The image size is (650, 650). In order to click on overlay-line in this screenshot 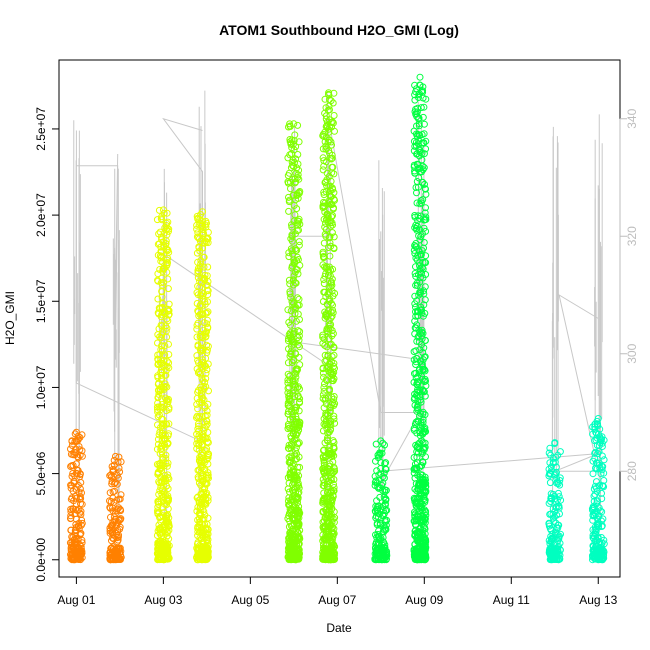, I will do `click(489, 382)`.